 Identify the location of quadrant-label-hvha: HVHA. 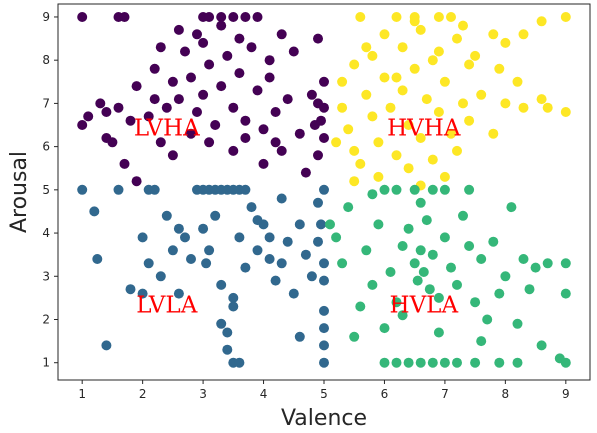
(424, 128).